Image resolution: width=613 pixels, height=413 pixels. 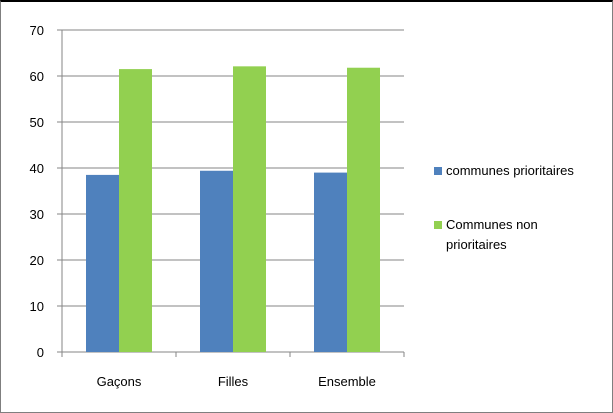 What do you see at coordinates (233, 381) in the screenshot?
I see `x-tick-label-filles: Filles` at bounding box center [233, 381].